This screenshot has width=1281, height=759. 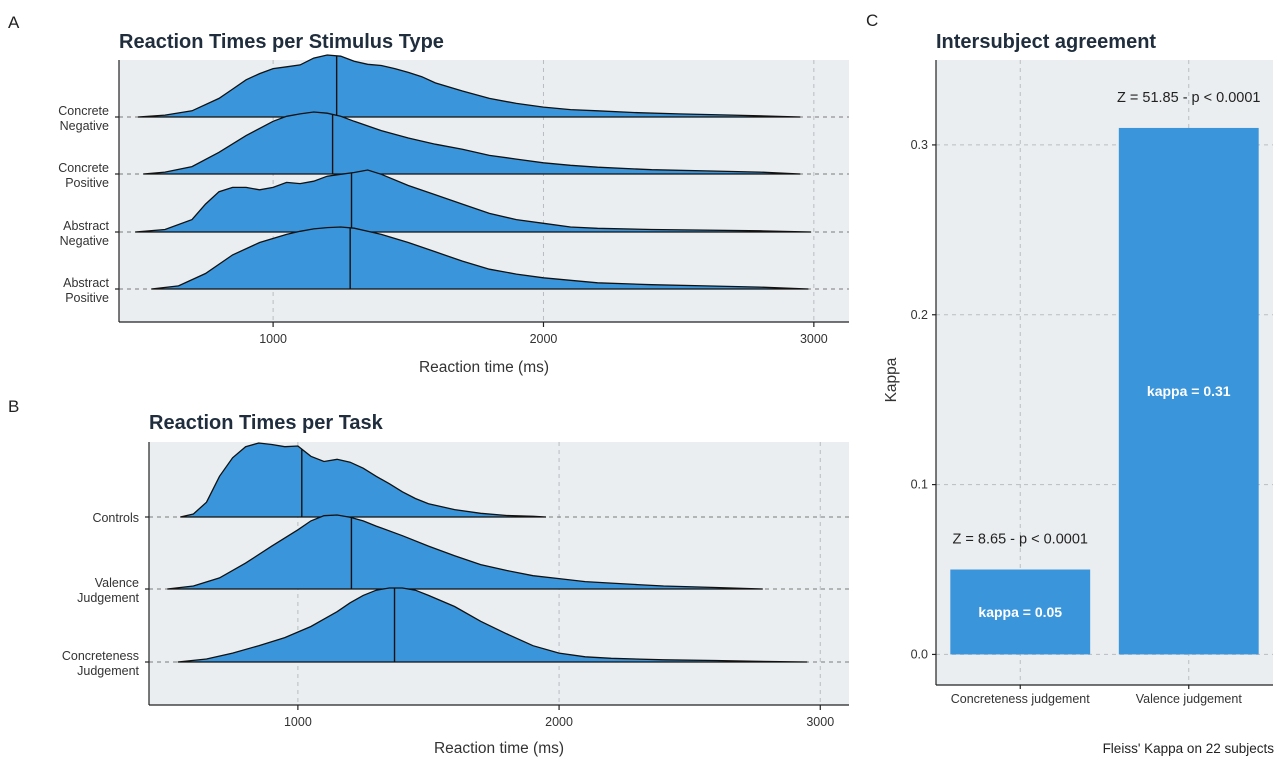 I want to click on x-category-label: Valence judgement, so click(x=1189, y=699).